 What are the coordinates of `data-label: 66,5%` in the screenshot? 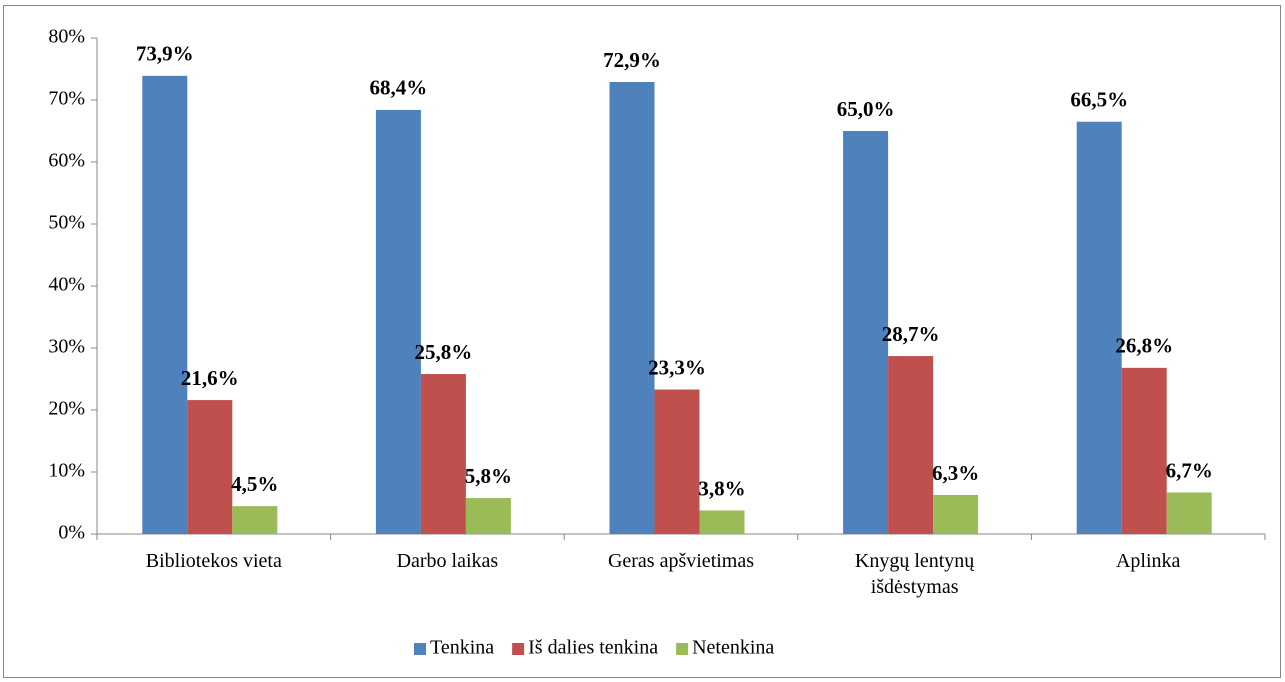 It's located at (1099, 100).